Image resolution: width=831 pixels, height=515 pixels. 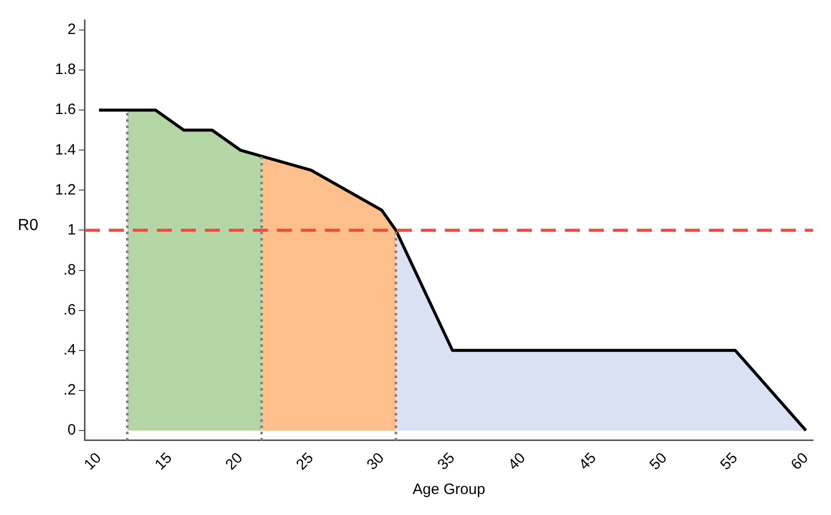 What do you see at coordinates (800, 462) in the screenshot?
I see `x-tick-label: 60` at bounding box center [800, 462].